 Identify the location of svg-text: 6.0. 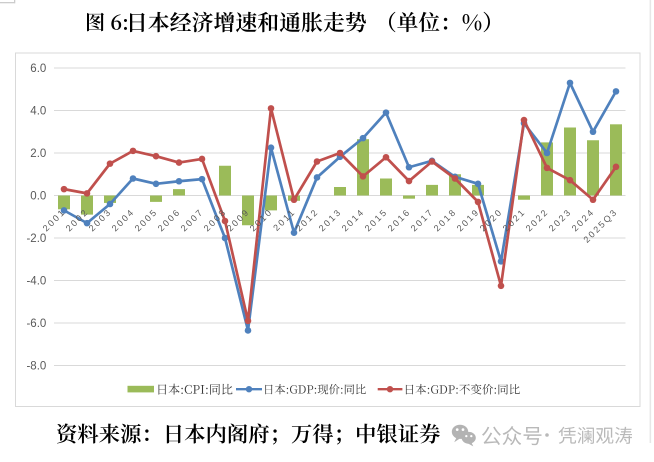
(38, 69).